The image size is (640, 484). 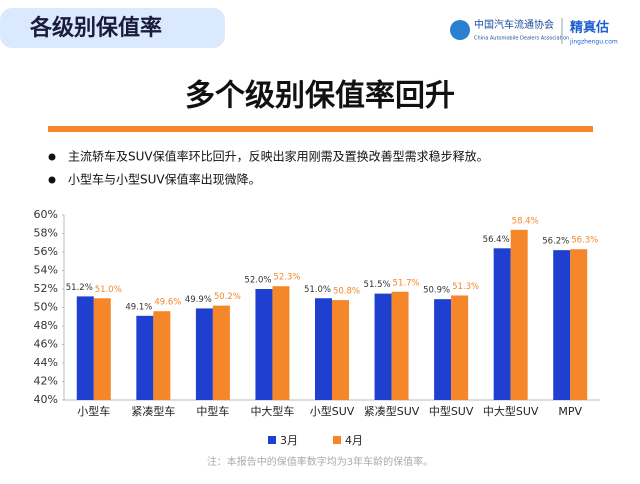 I want to click on data-label: 51.7%, so click(x=406, y=283).